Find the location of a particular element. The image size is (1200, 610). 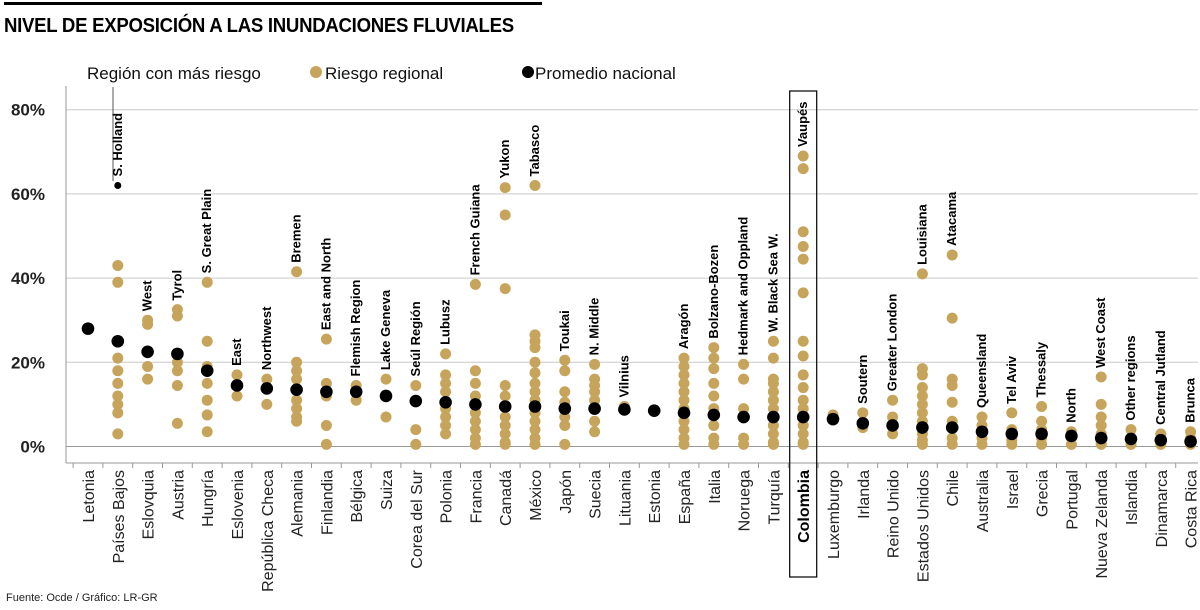

national-point-eslovenia is located at coordinates (237, 385).